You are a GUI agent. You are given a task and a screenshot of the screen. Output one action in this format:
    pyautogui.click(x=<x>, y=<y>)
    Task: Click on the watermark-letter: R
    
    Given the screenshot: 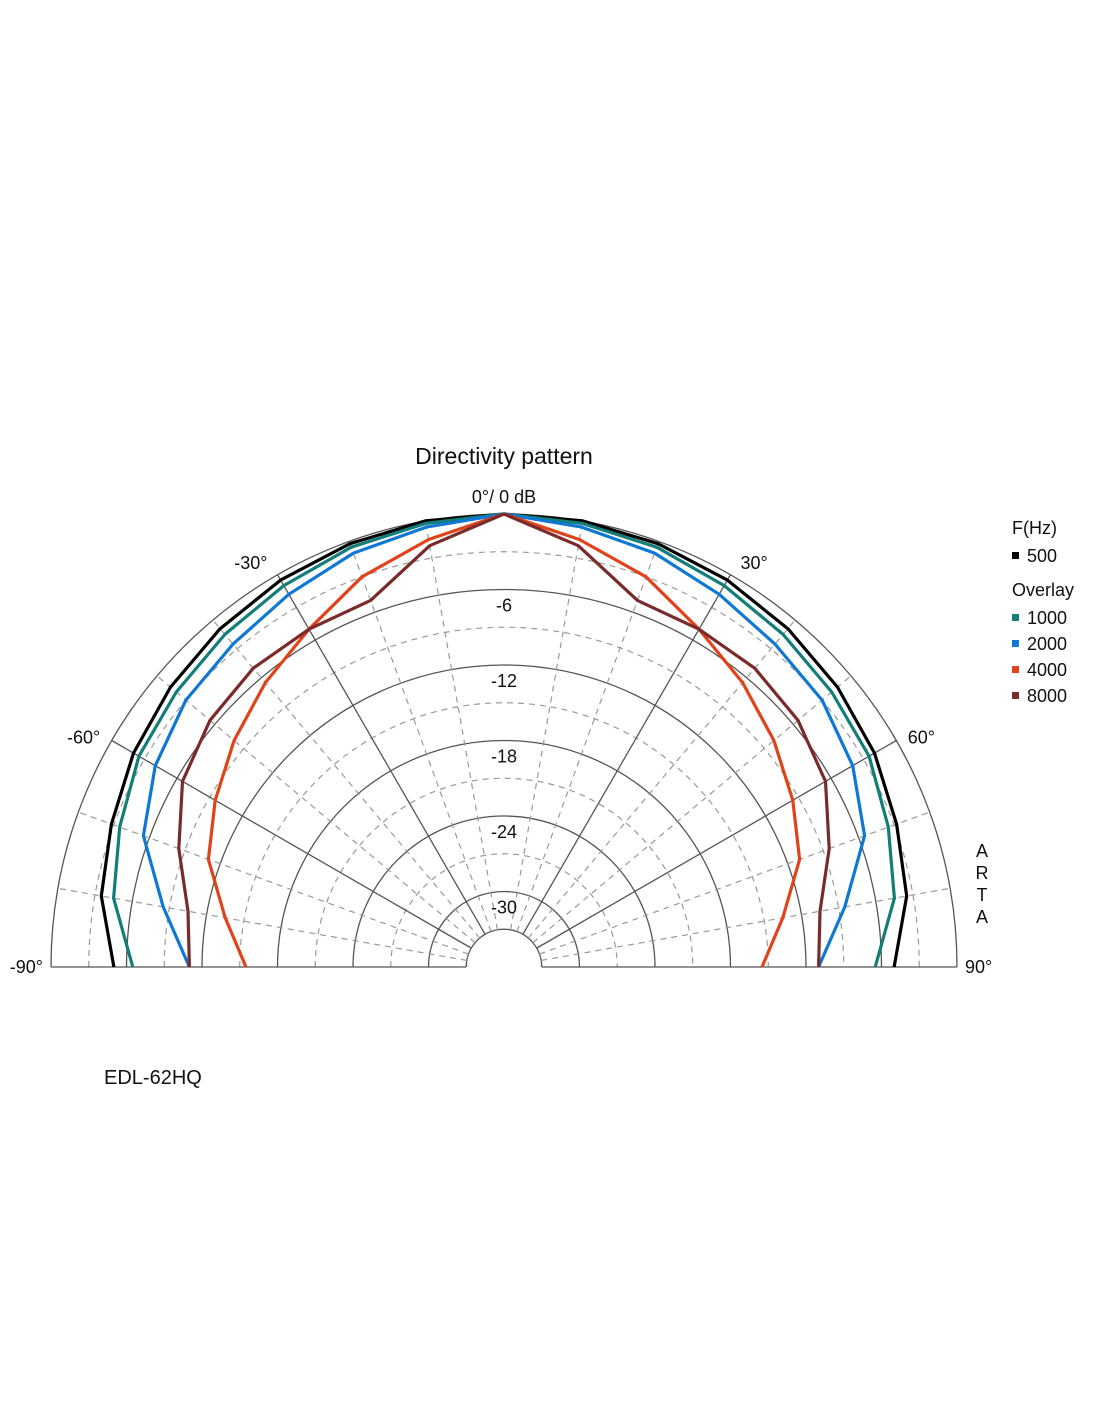 What is the action you would take?
    pyautogui.click(x=982, y=873)
    